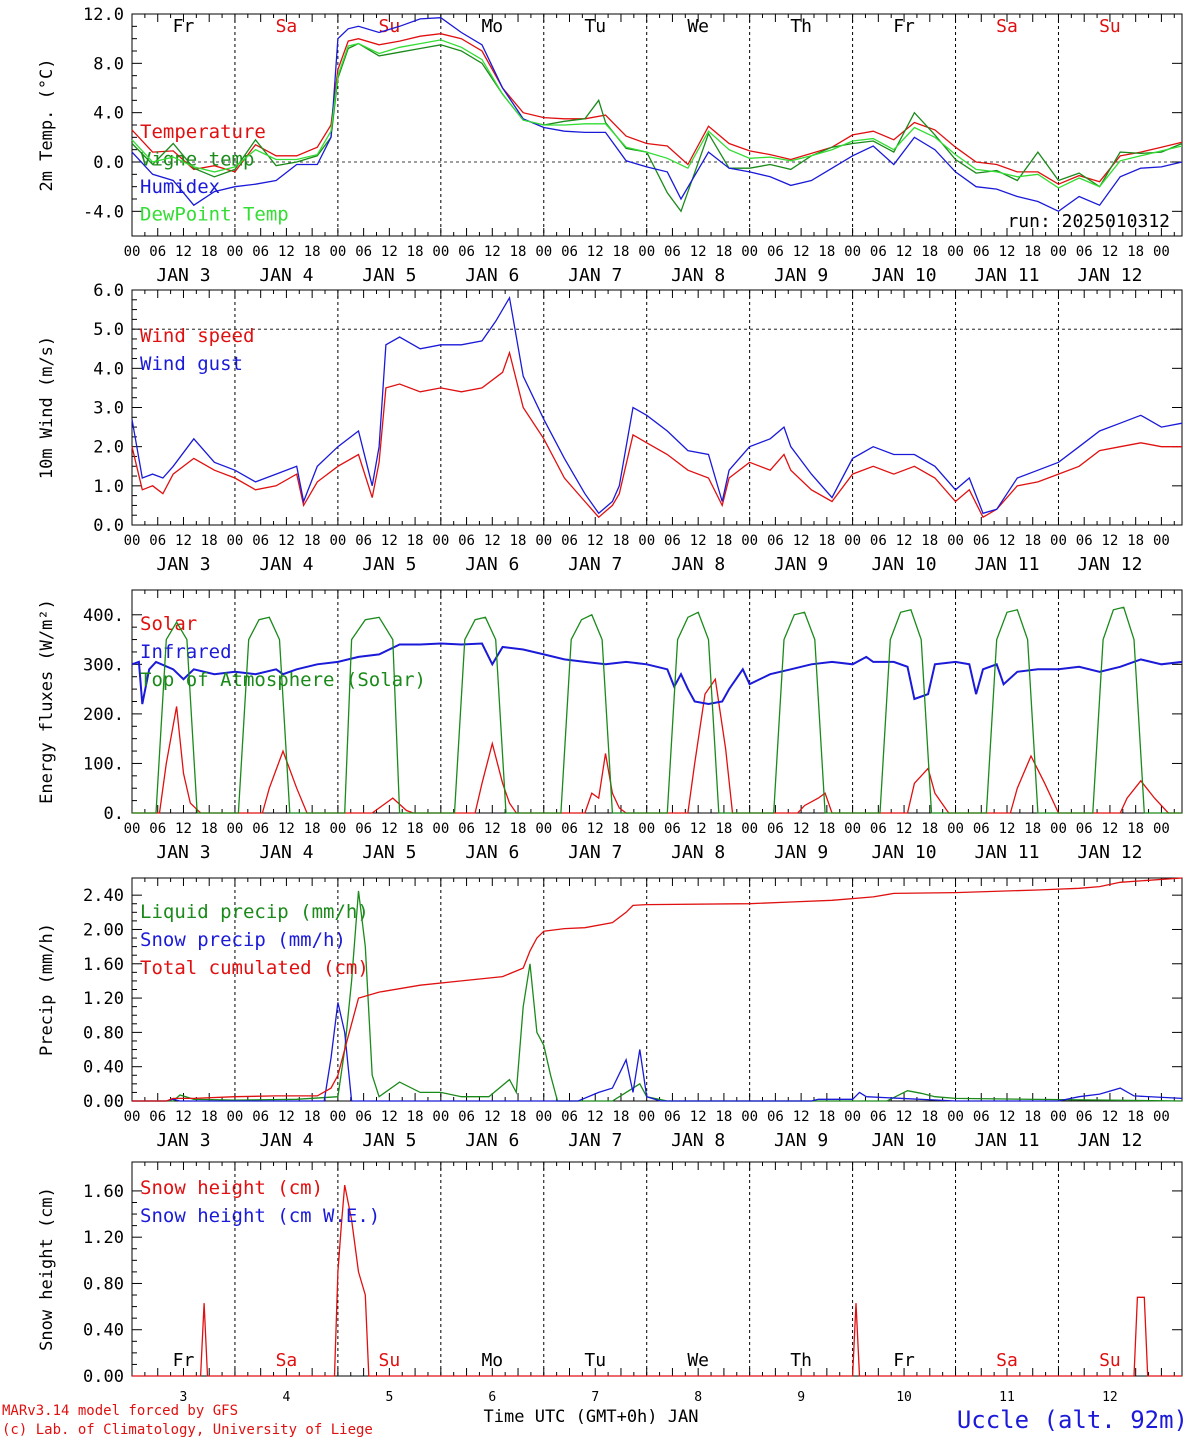  Describe the element at coordinates (904, 1397) in the screenshot. I see `day-number-label: 10` at that location.